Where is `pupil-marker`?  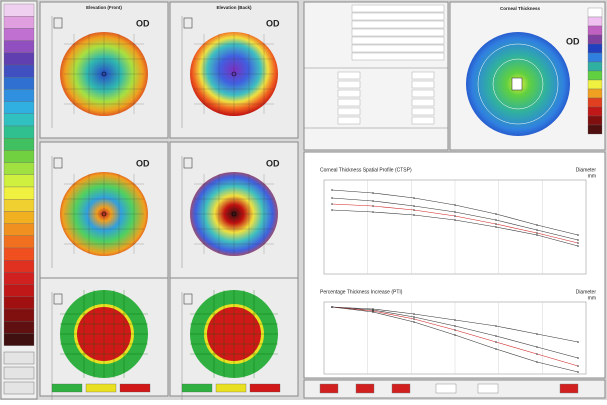
pupil-marker is located at coordinates (517, 84).